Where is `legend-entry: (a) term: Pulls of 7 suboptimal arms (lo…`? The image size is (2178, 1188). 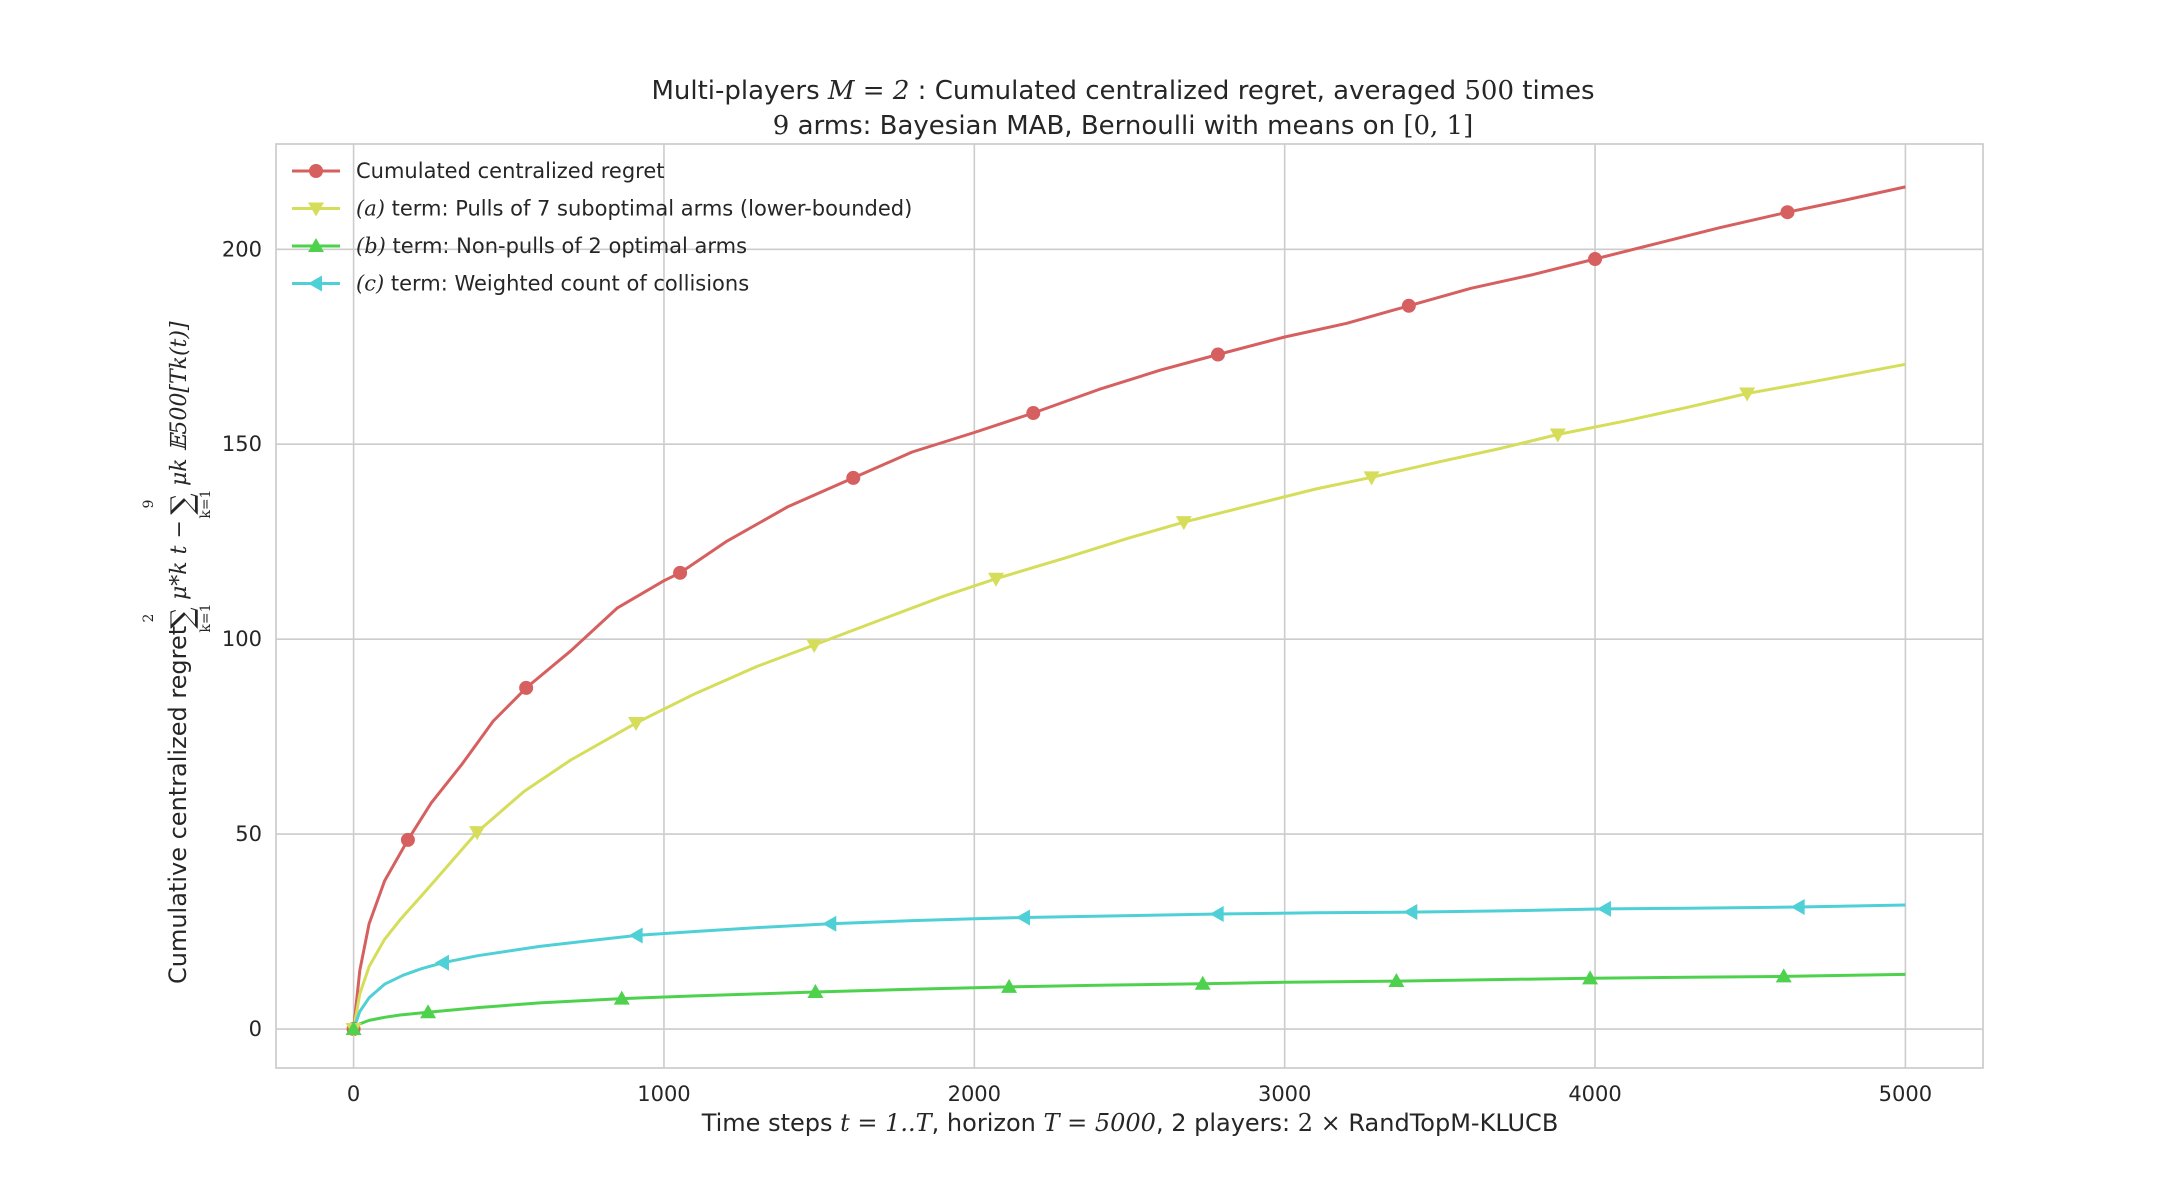 legend-entry: (a) term: Pulls of 7 suboptimal arms (lo… is located at coordinates (634, 209).